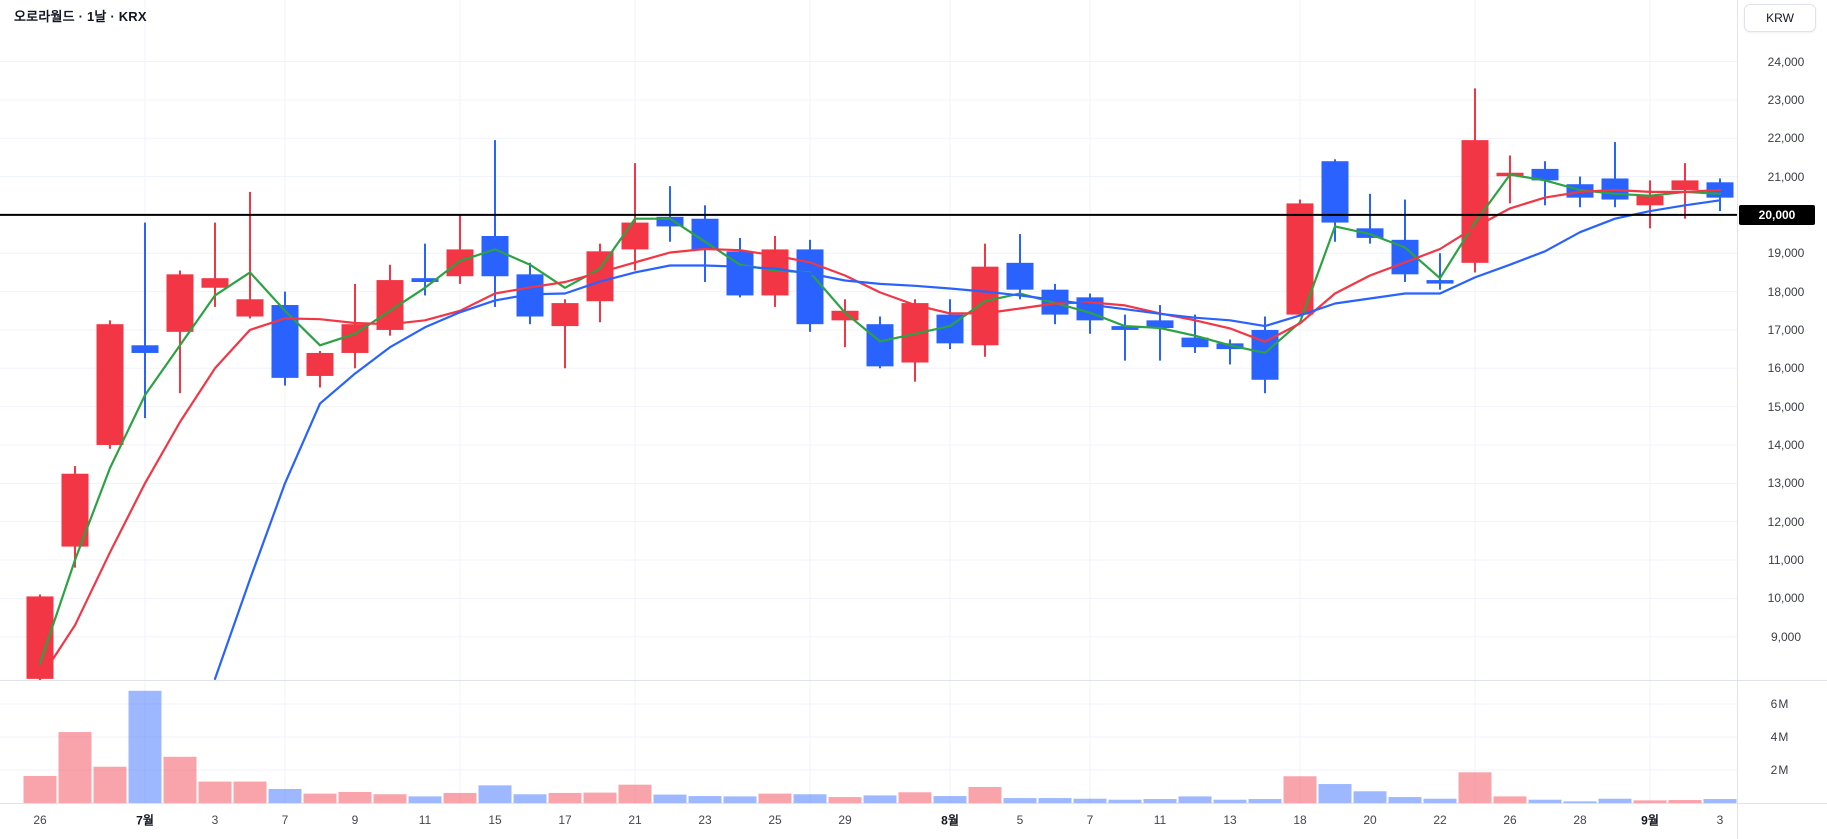  I want to click on time-tick-label: 21, so click(635, 820).